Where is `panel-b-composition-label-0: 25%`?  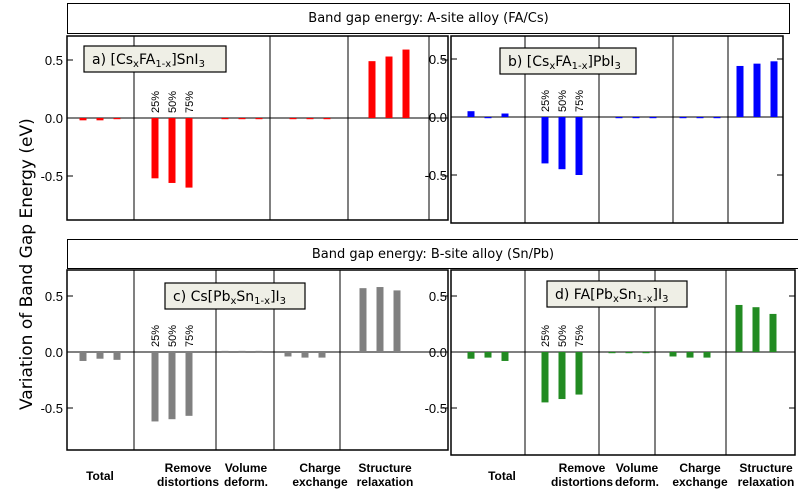
panel-b-composition-label-0: 25% is located at coordinates (546, 101).